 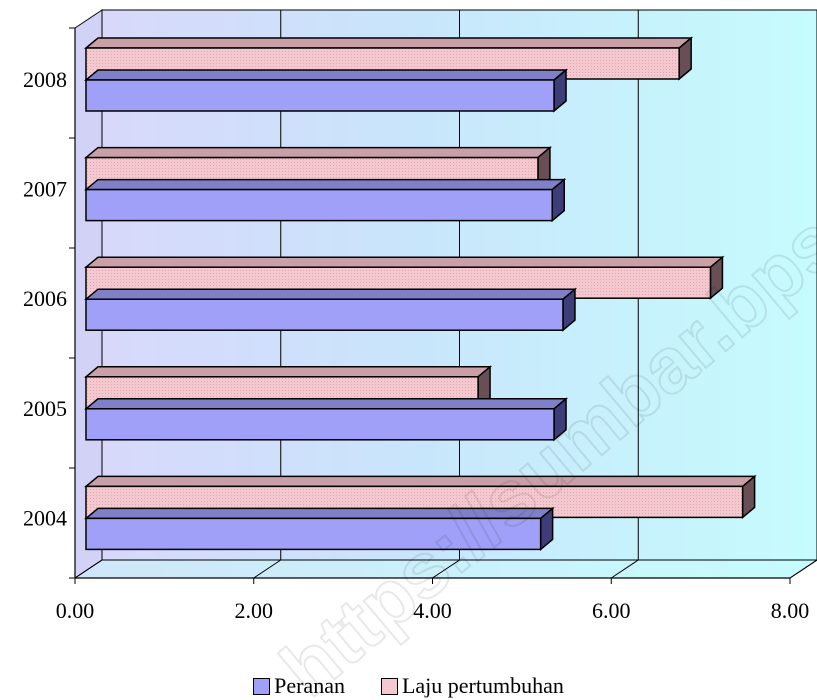 I want to click on x-tick-label: 4.00, so click(x=432, y=610).